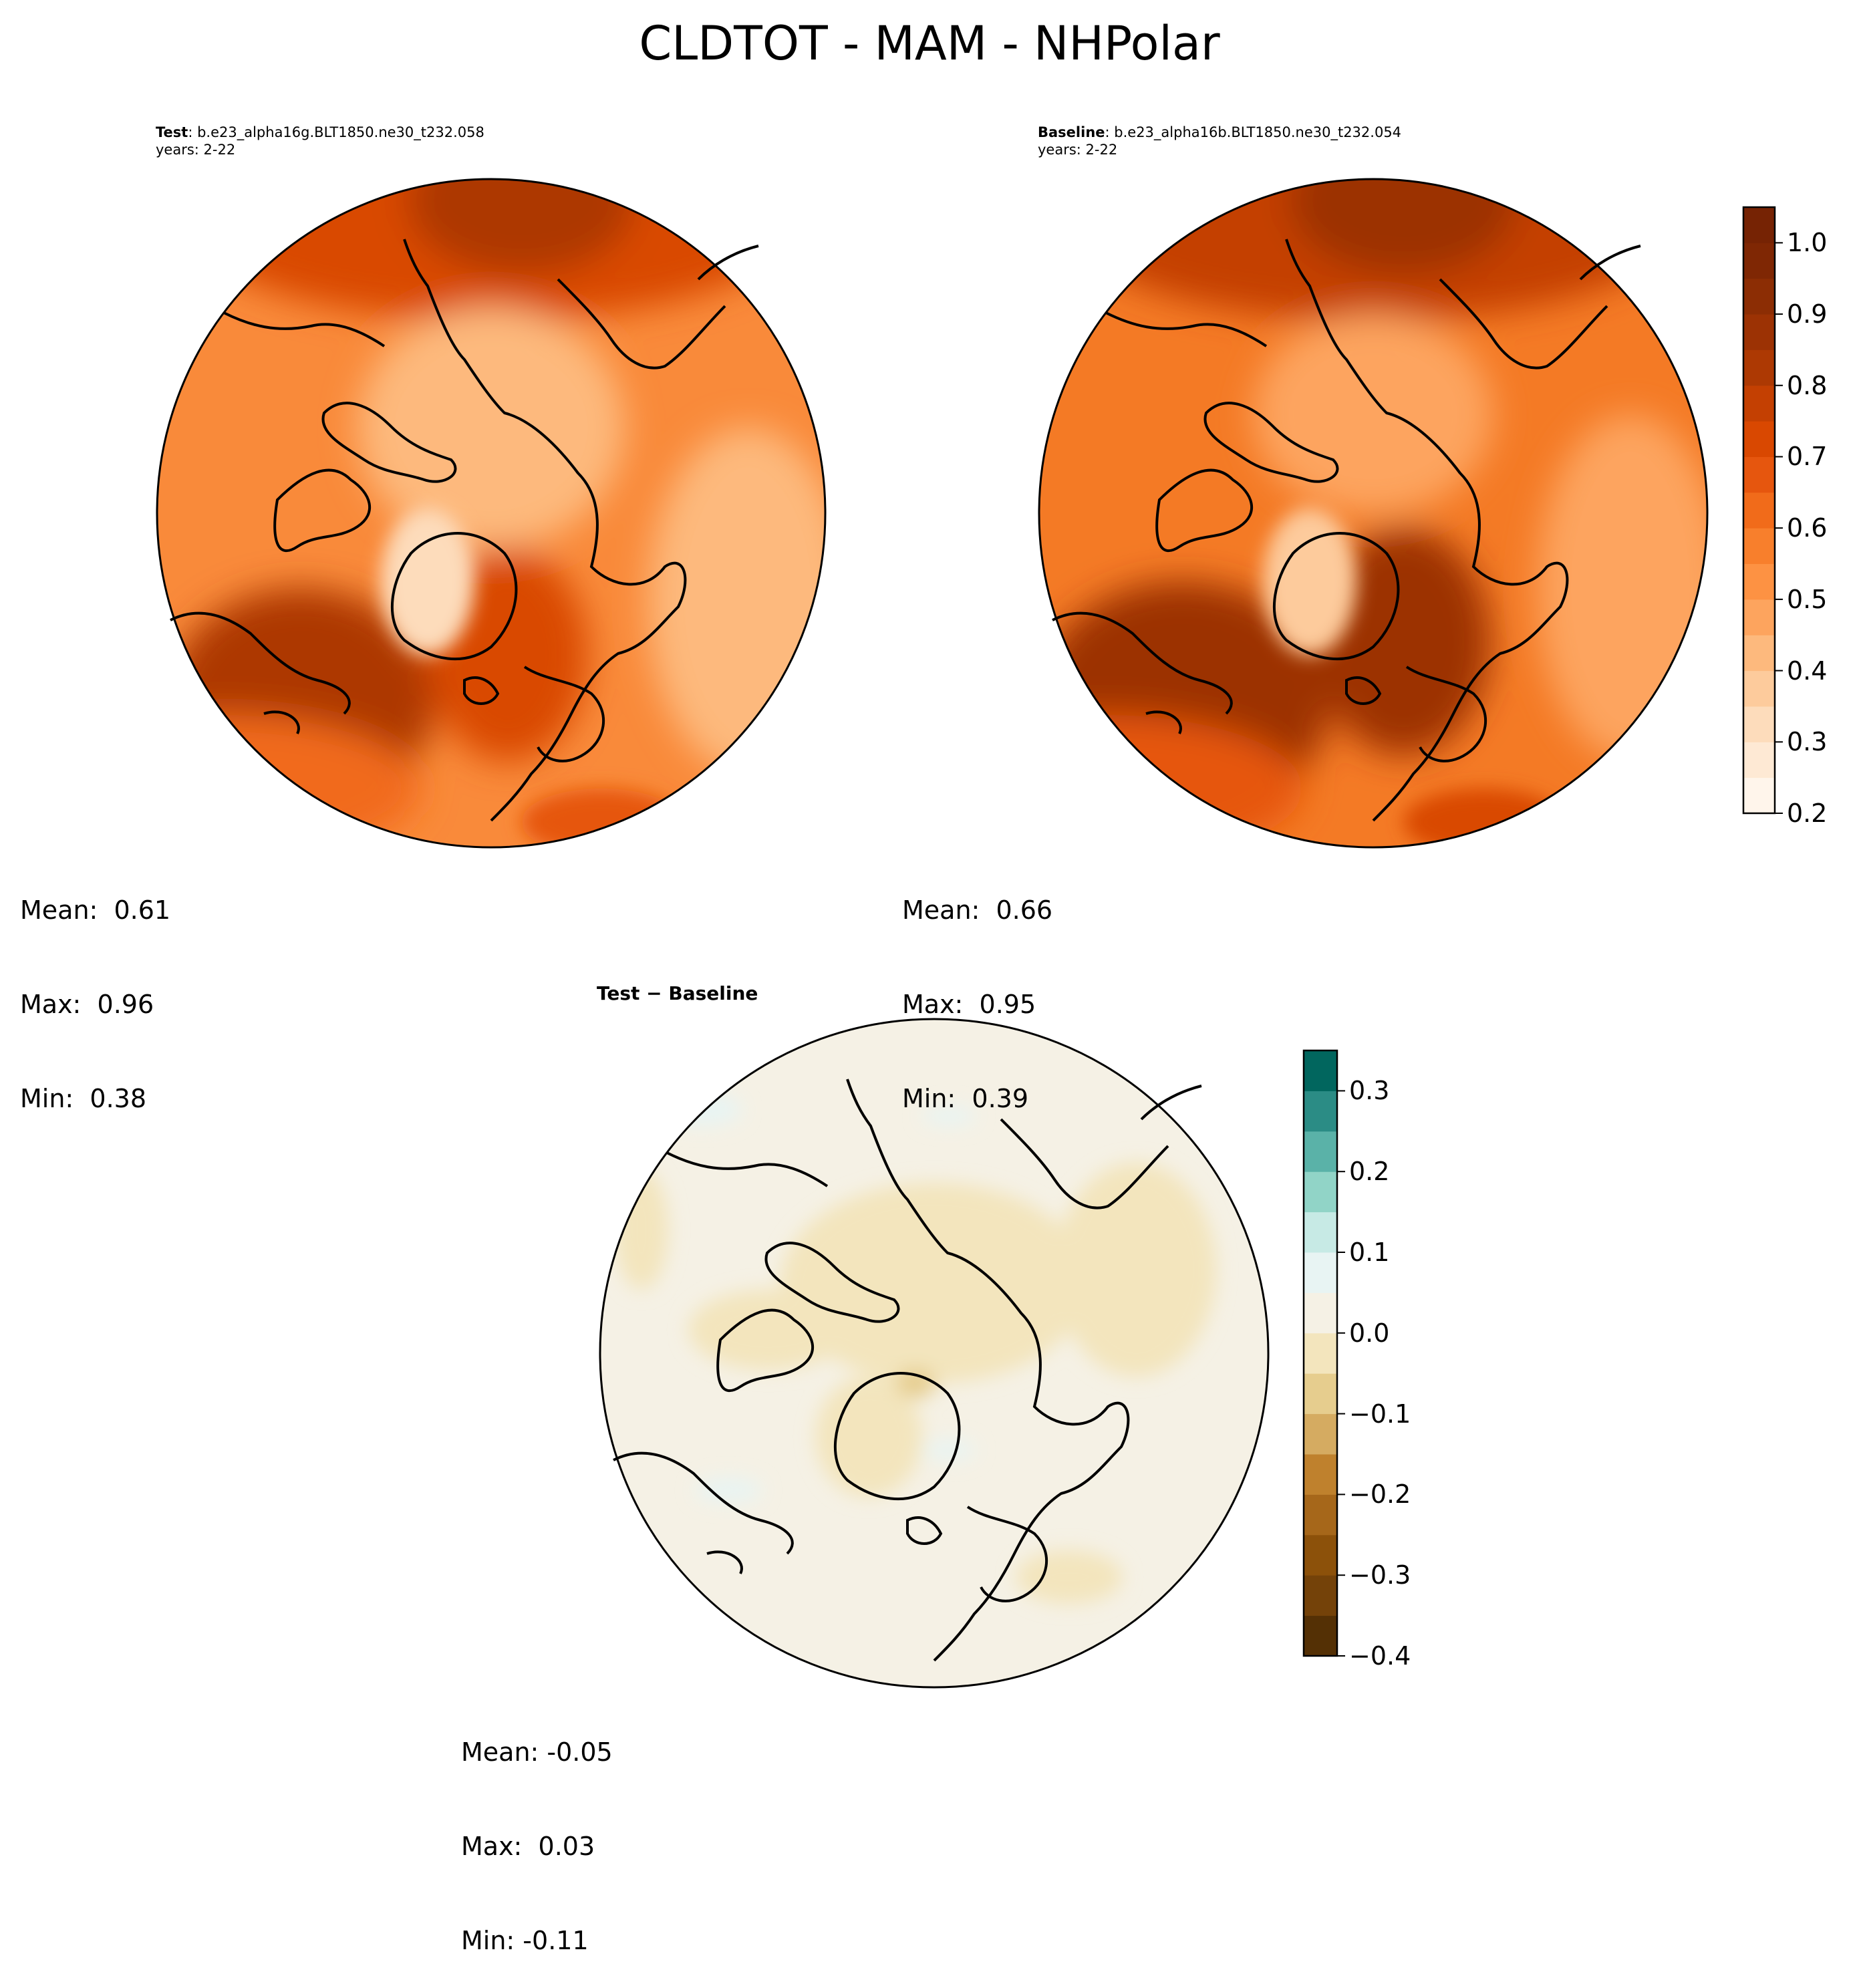 Image resolution: width=1859 pixels, height=1988 pixels. Describe the element at coordinates (677, 993) in the screenshot. I see `difference-label: Test − Baseline` at that location.